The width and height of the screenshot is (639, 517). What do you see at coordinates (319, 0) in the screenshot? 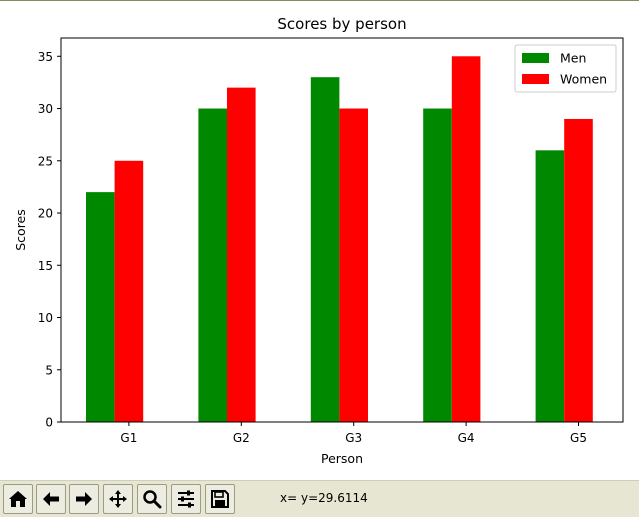
I see `window-top-border` at bounding box center [319, 0].